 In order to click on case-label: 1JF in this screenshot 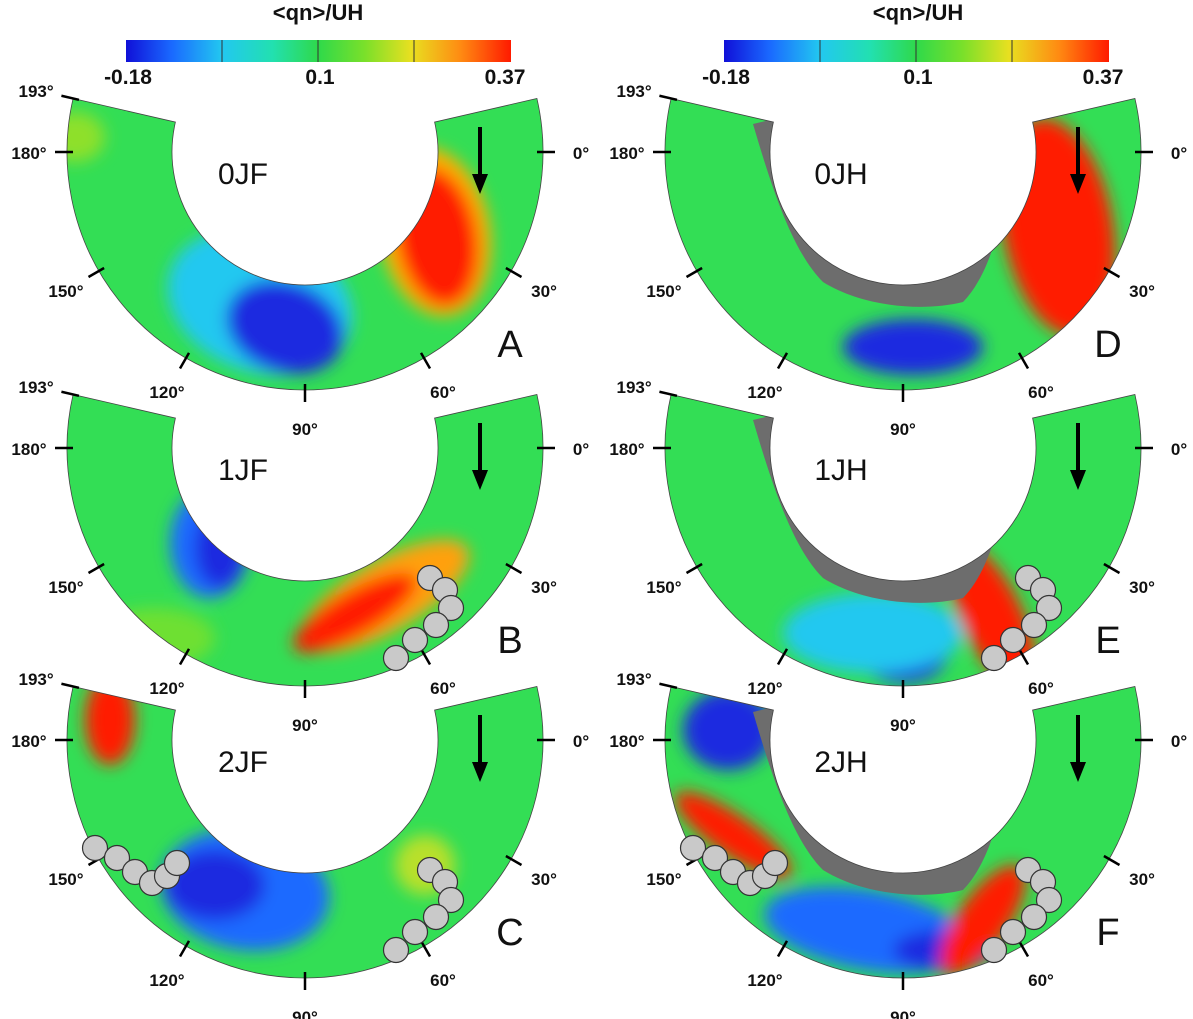, I will do `click(243, 470)`.